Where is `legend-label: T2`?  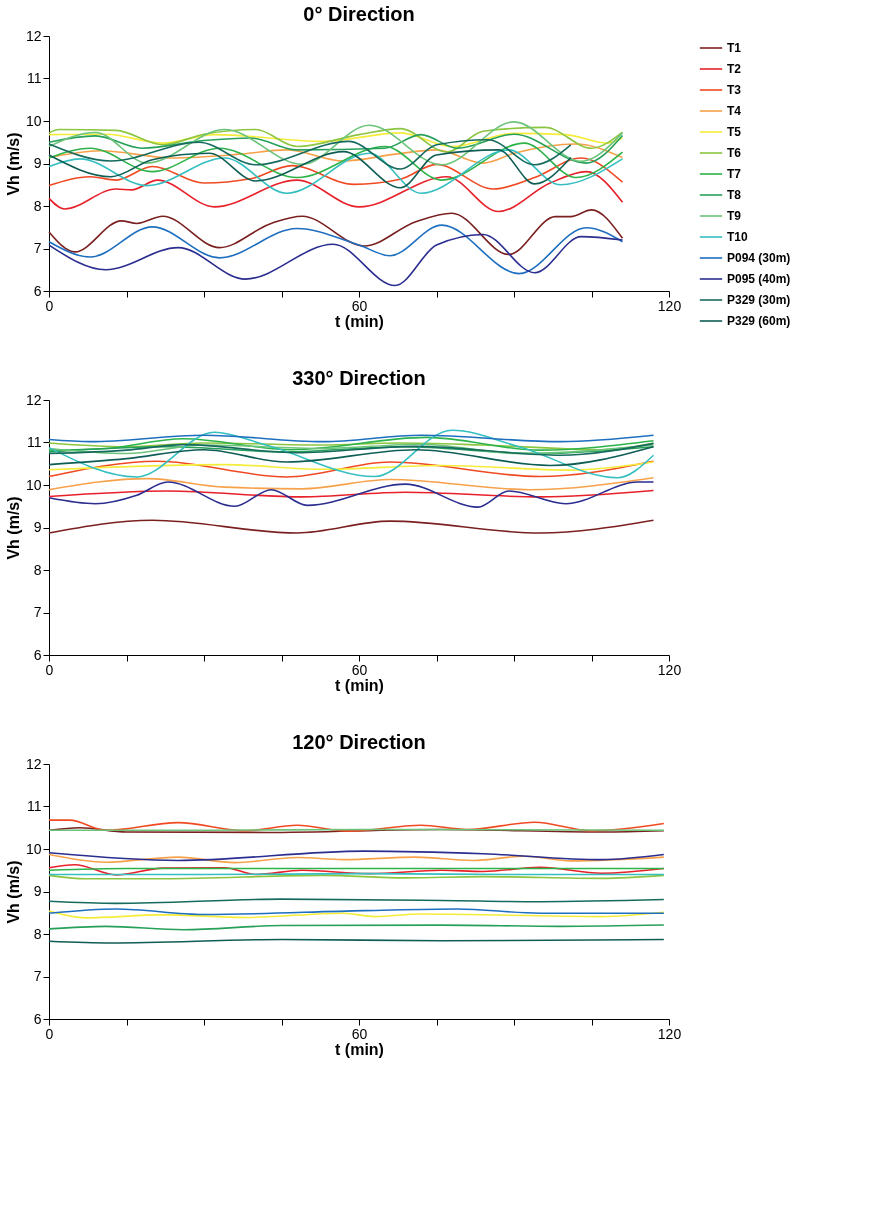
legend-label: T2 is located at coordinates (734, 69).